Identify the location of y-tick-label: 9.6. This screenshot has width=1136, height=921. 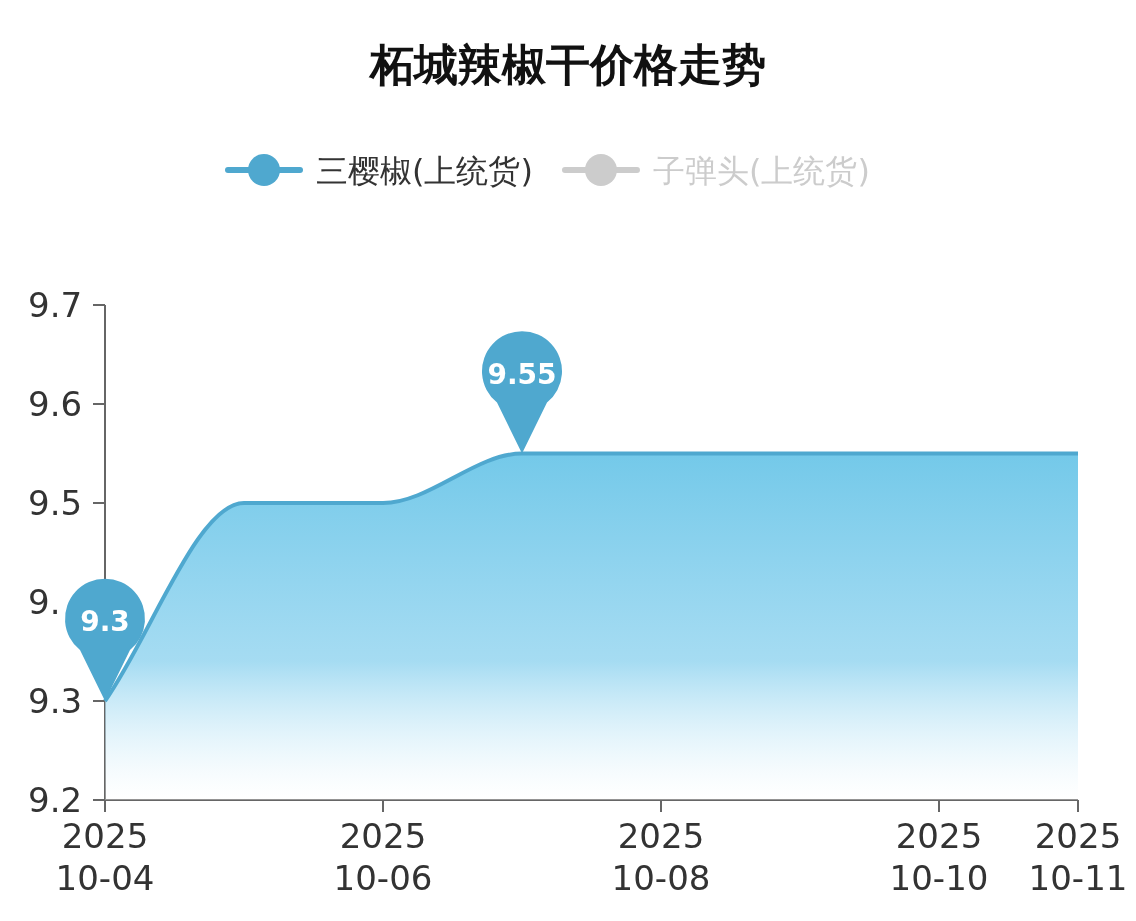
(55, 404).